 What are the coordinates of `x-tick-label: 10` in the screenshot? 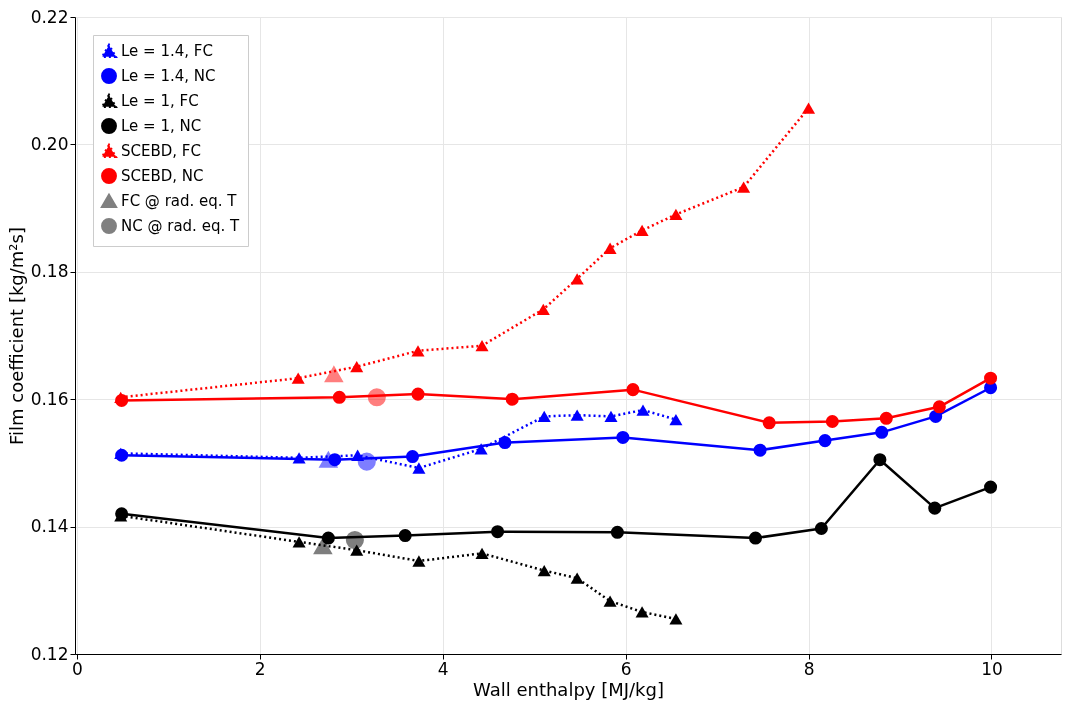 It's located at (992, 668).